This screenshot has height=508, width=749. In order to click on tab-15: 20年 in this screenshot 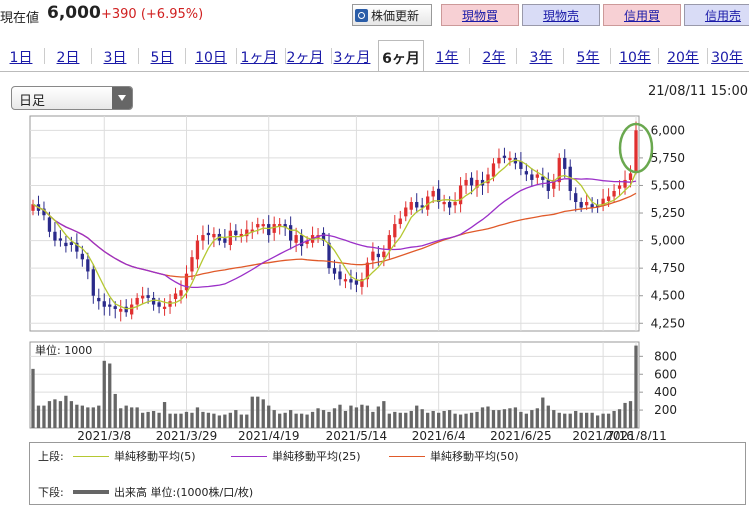, I will do `click(683, 58)`.